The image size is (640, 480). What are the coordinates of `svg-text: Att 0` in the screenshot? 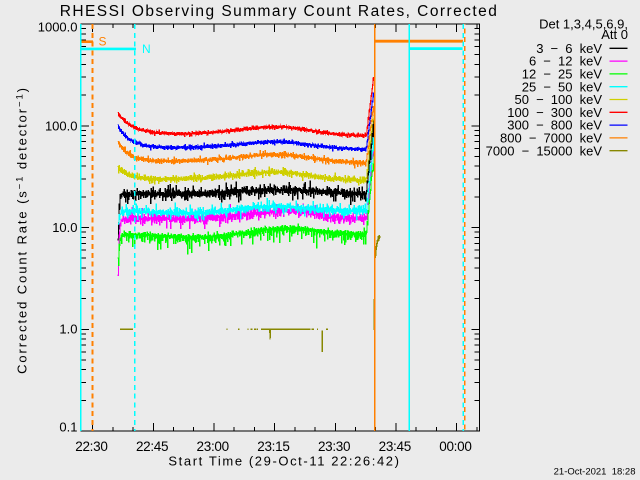 It's located at (614, 34).